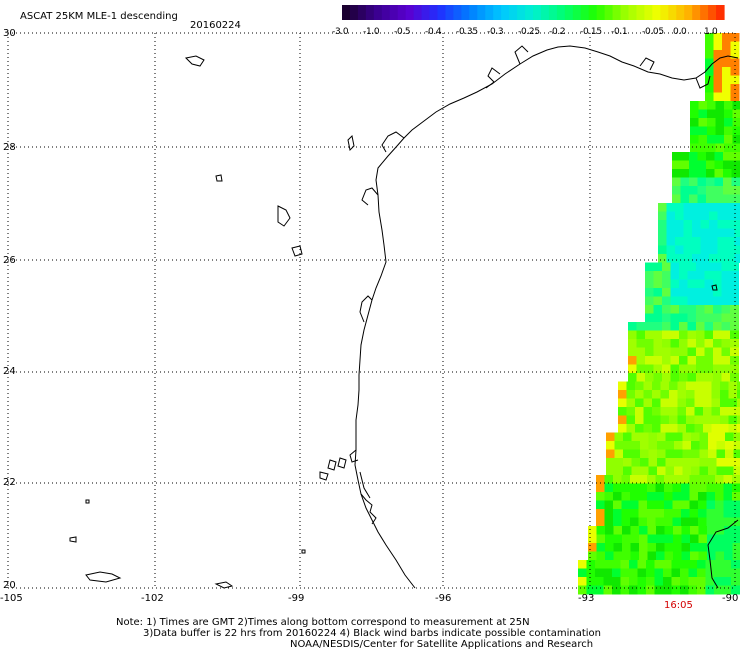 The height and width of the screenshot is (650, 740). Describe the element at coordinates (443, 598) in the screenshot. I see `x-tick-96: -96` at that location.